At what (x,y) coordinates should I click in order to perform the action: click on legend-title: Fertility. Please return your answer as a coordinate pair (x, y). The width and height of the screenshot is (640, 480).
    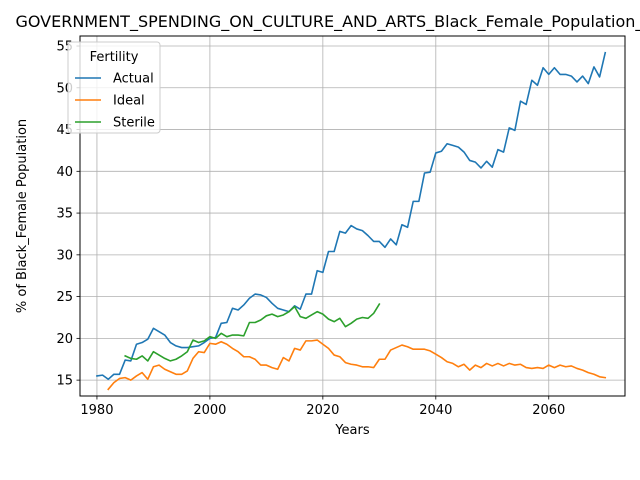
    Looking at the image, I should click on (114, 57).